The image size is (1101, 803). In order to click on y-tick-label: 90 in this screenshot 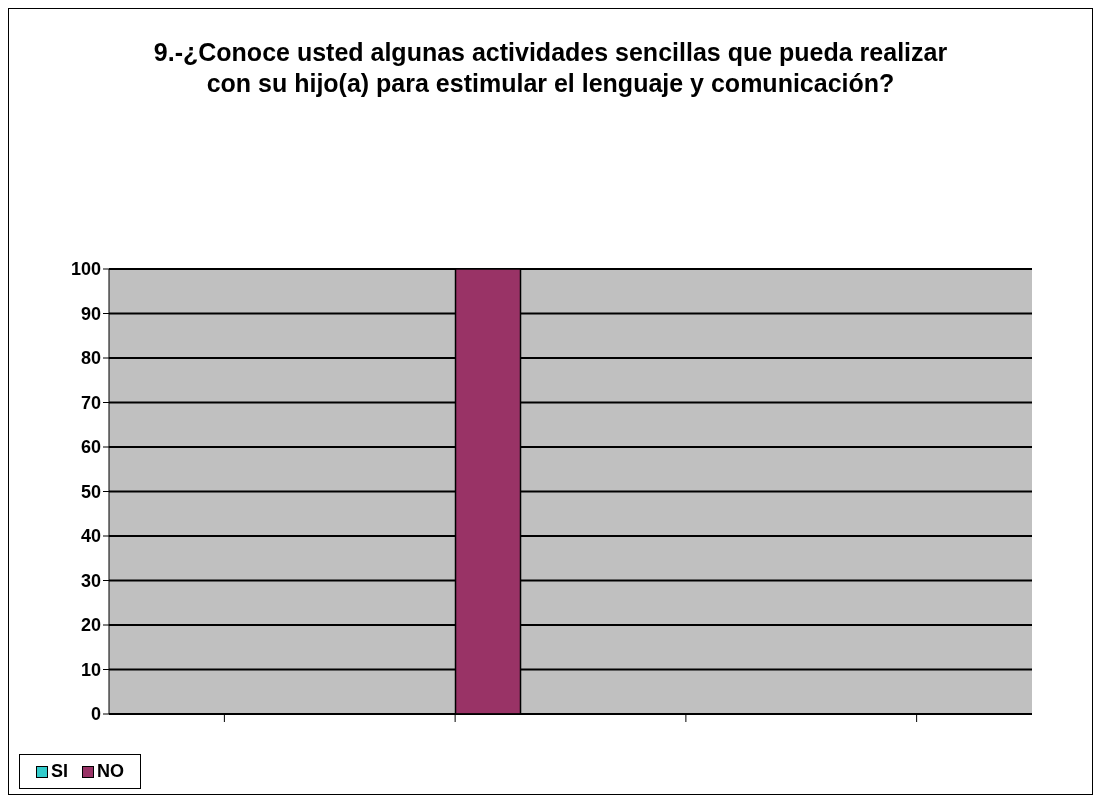, I will do `click(90, 313)`.